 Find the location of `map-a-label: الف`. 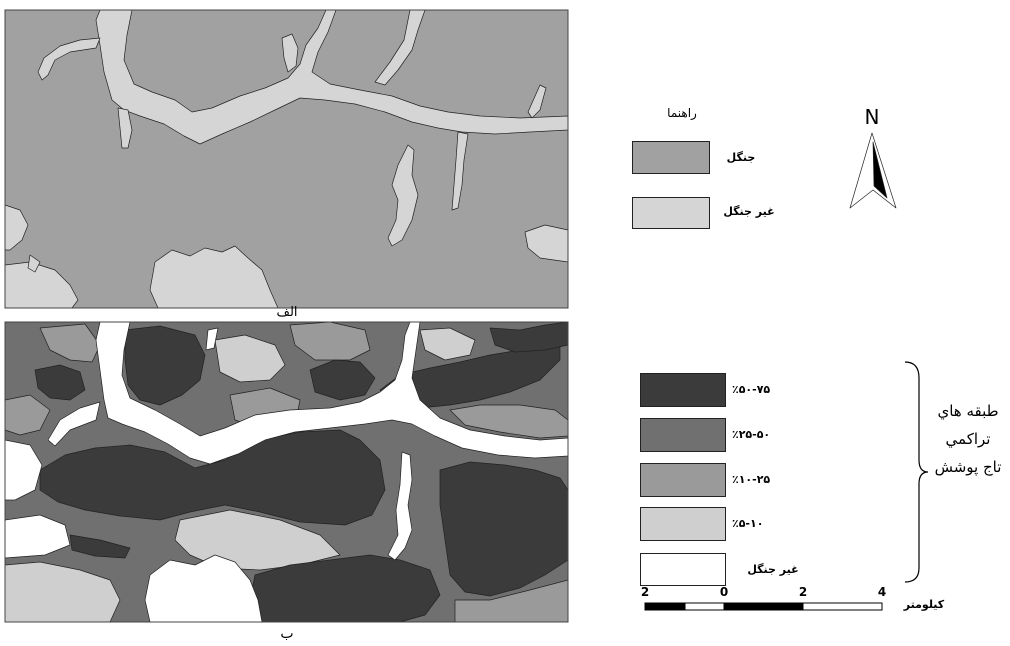

map-a-label: الف is located at coordinates (287, 312).